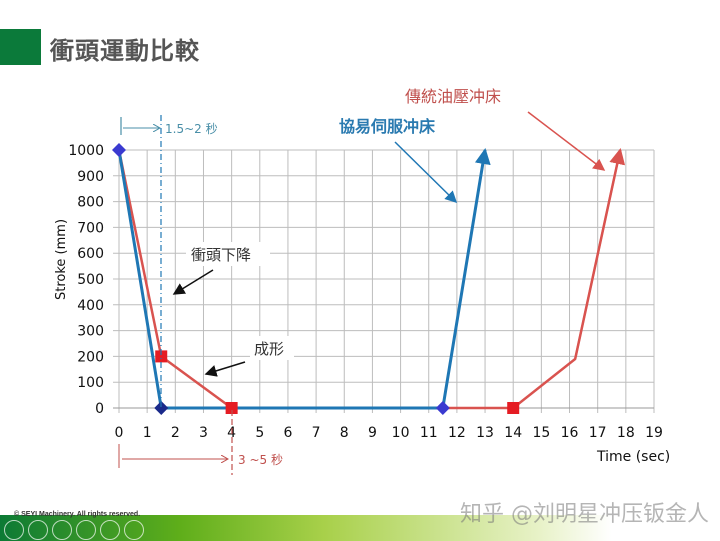  What do you see at coordinates (260, 460) in the screenshot?
I see `hydraulic-interval-label: 3 ~5 秒` at bounding box center [260, 460].